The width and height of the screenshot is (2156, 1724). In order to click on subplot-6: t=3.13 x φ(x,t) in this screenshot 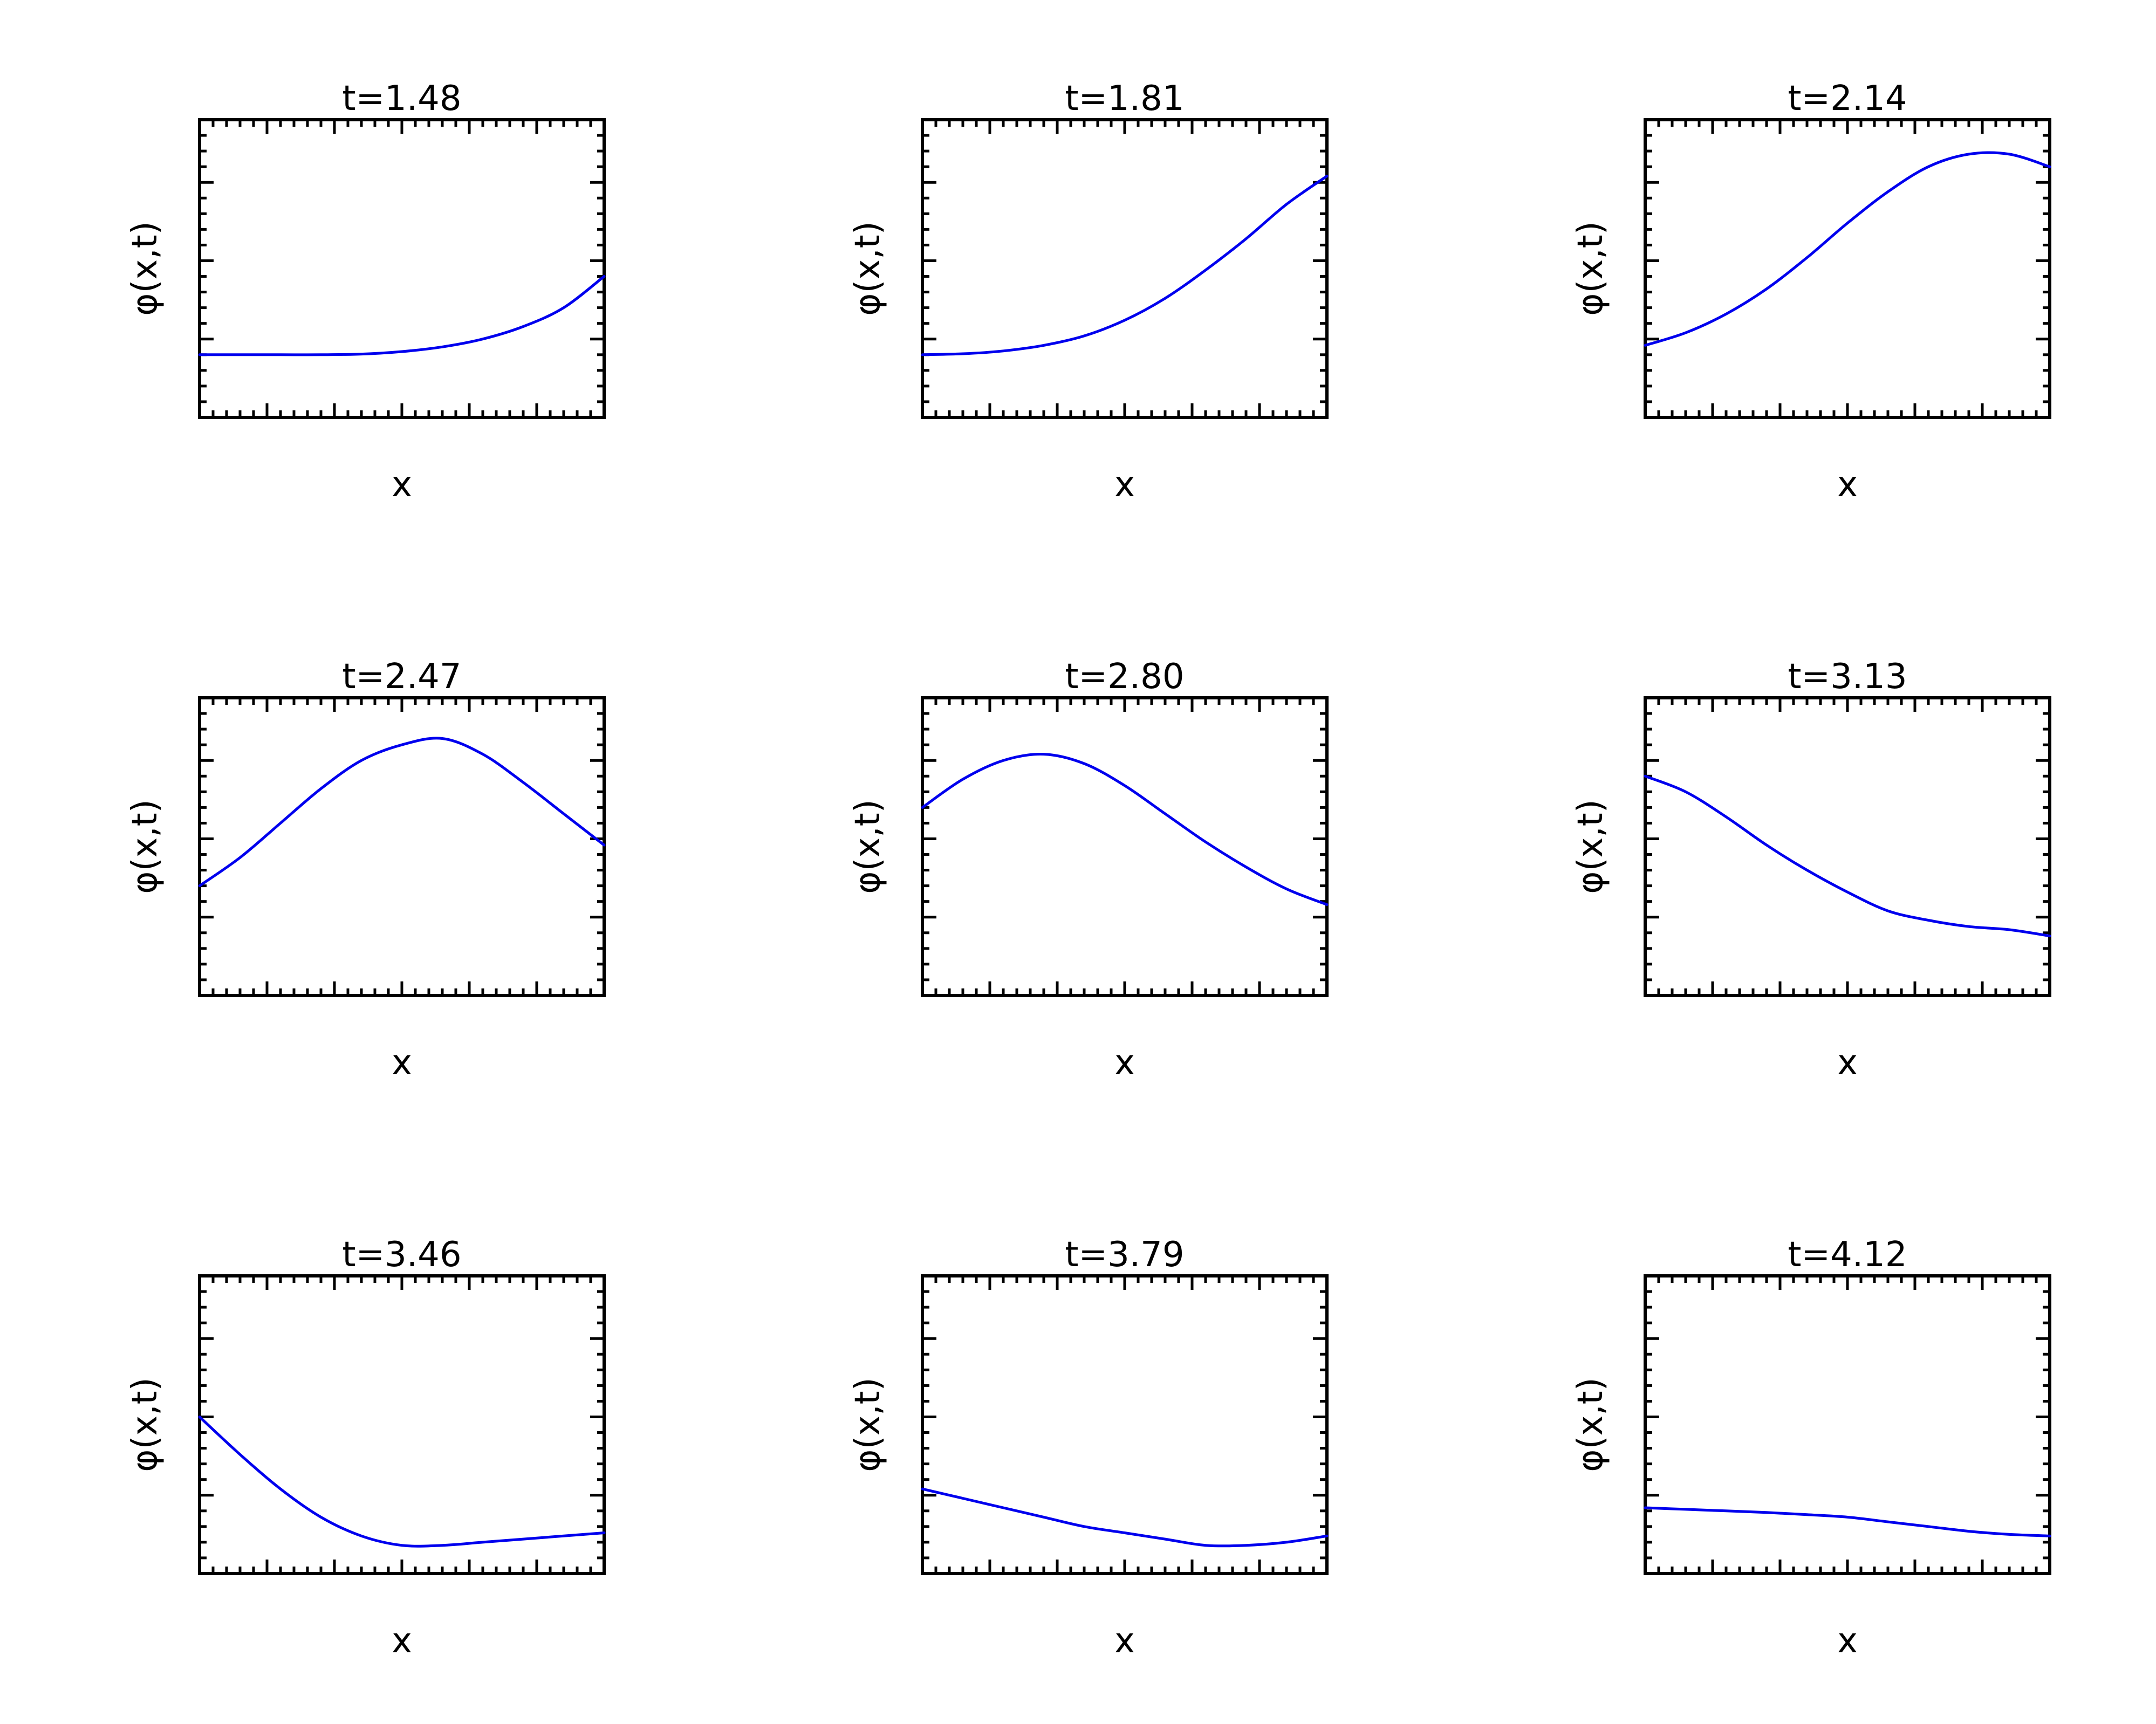, I will do `click(1811, 870)`.